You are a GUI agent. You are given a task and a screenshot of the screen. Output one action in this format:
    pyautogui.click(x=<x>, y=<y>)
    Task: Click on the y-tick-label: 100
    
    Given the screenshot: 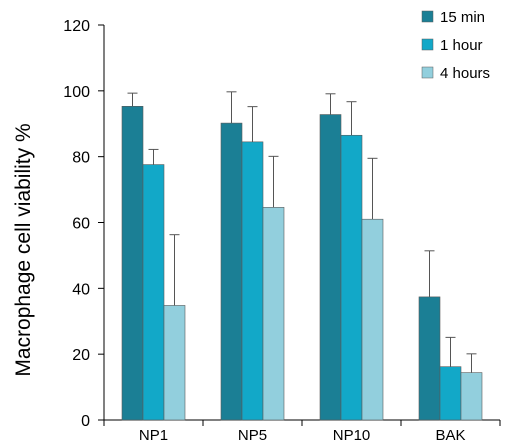 What is the action you would take?
    pyautogui.click(x=76, y=92)
    